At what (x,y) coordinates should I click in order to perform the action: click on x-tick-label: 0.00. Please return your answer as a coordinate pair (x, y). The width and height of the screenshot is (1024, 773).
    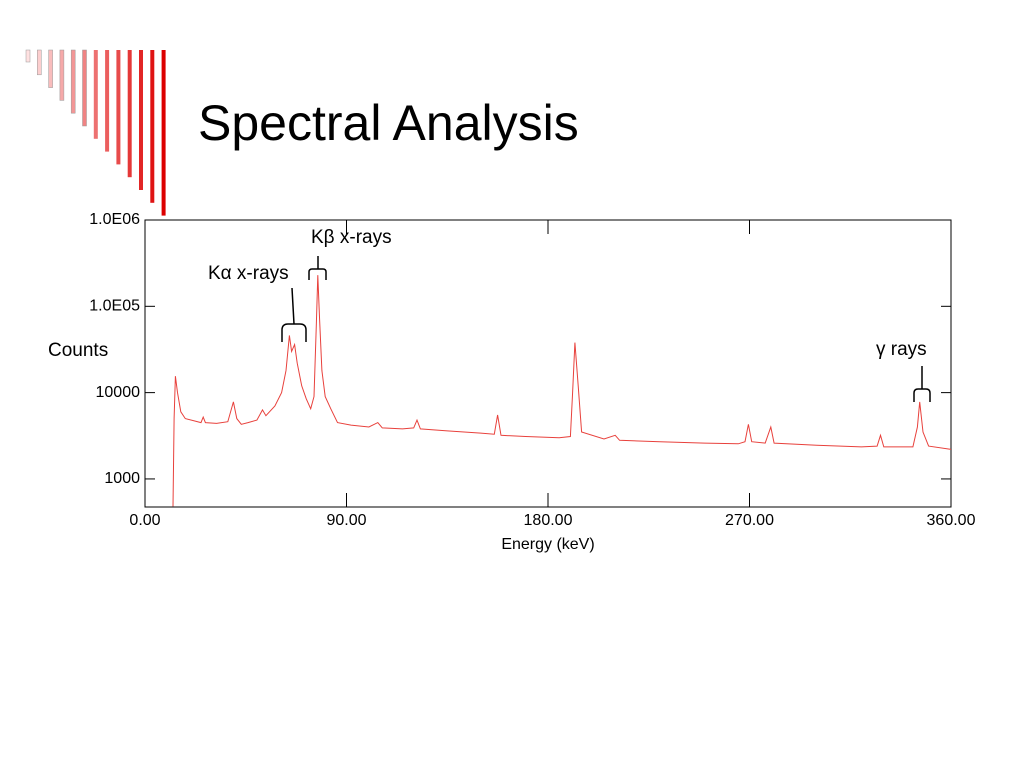
    Looking at the image, I should click on (144, 520).